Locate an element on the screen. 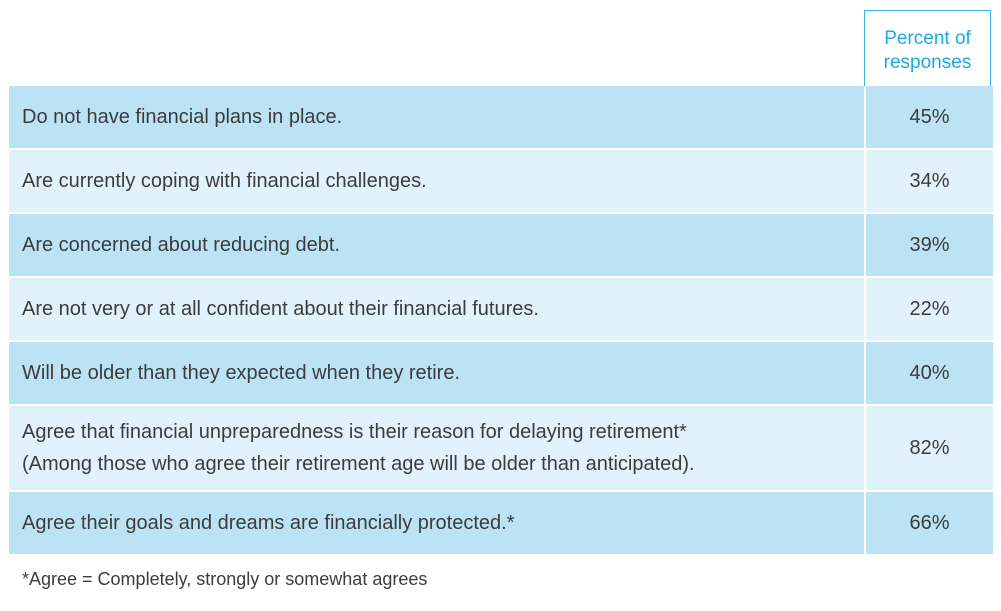  row-value: 66% is located at coordinates (929, 523).